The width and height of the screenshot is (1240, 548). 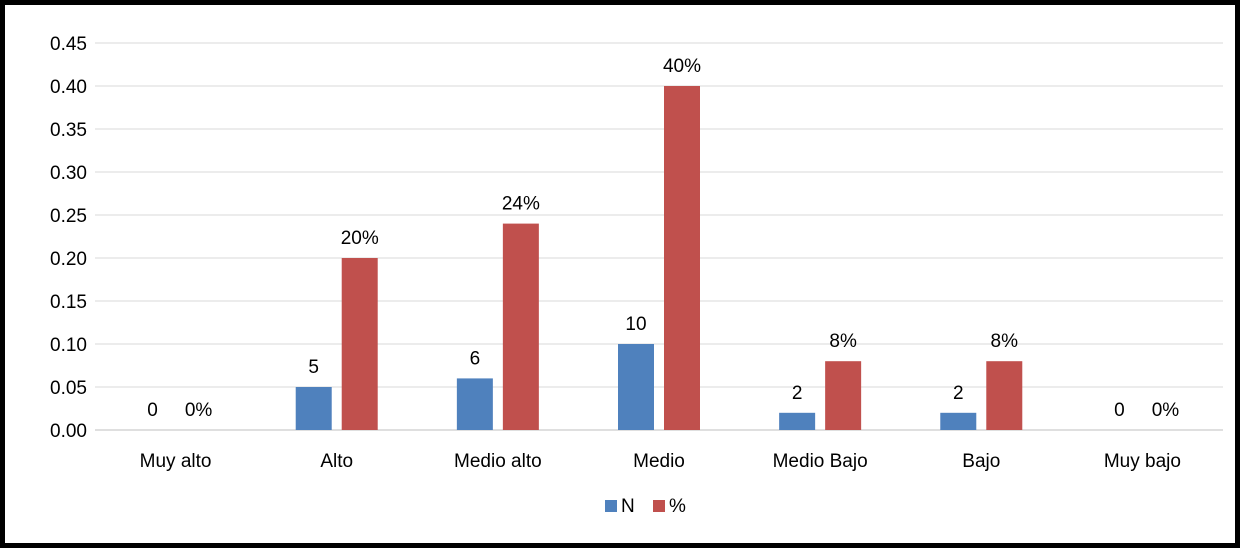 What do you see at coordinates (659, 506) in the screenshot?
I see `legend-swatch-percent` at bounding box center [659, 506].